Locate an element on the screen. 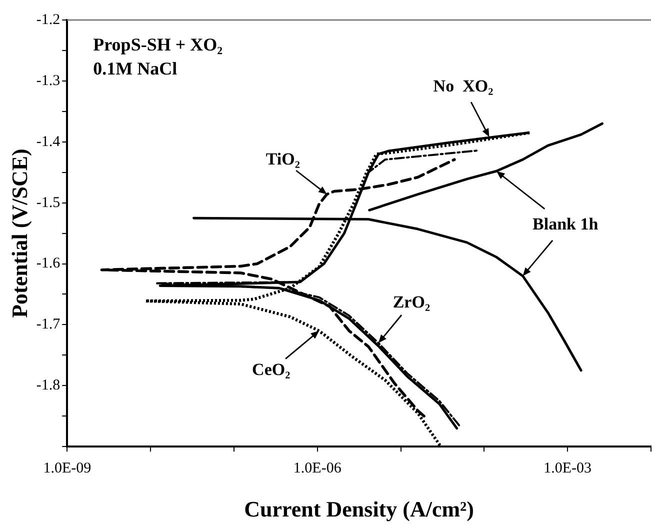 This screenshot has width=659, height=530. y-tick-label: -1.3 is located at coordinates (48, 80).